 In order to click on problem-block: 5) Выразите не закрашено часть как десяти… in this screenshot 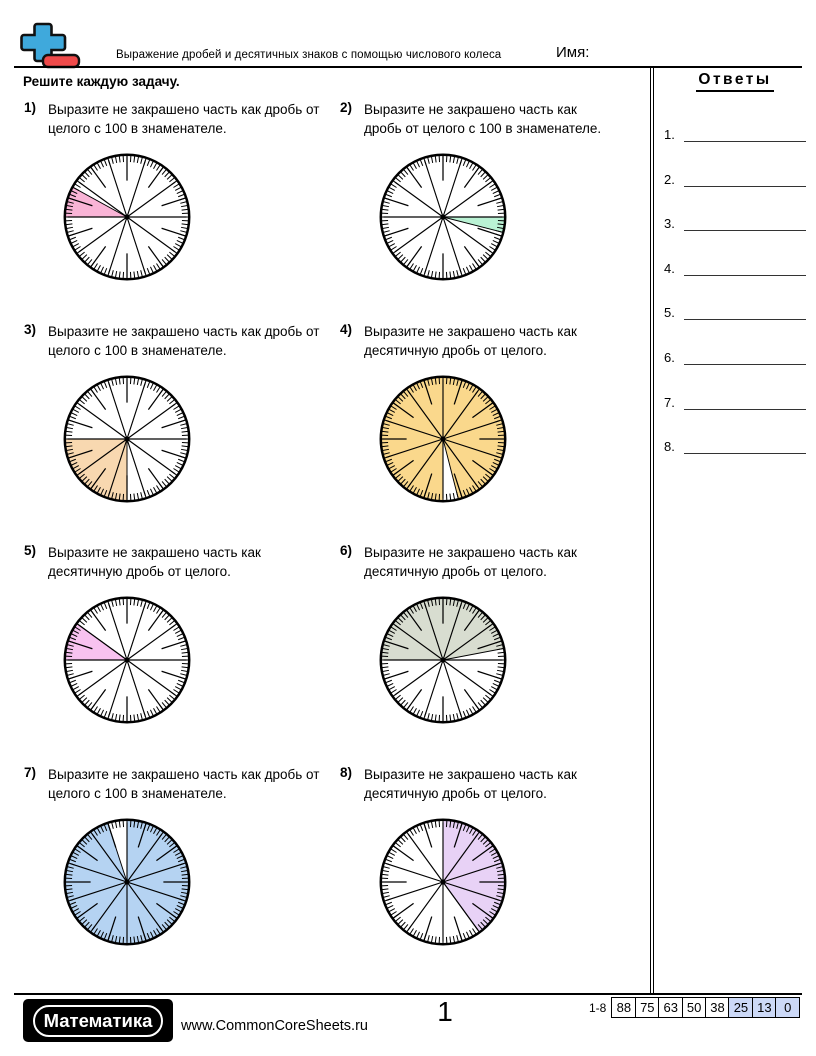, I will do `click(175, 635)`.